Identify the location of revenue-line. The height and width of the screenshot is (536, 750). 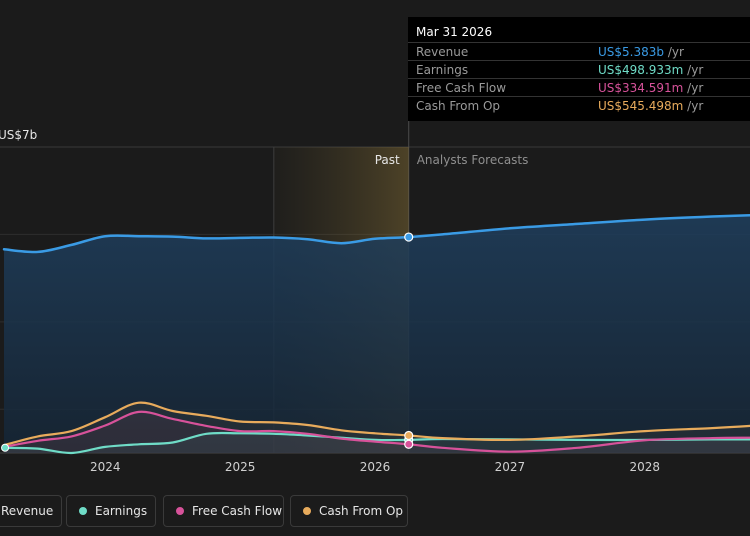
(376, 233).